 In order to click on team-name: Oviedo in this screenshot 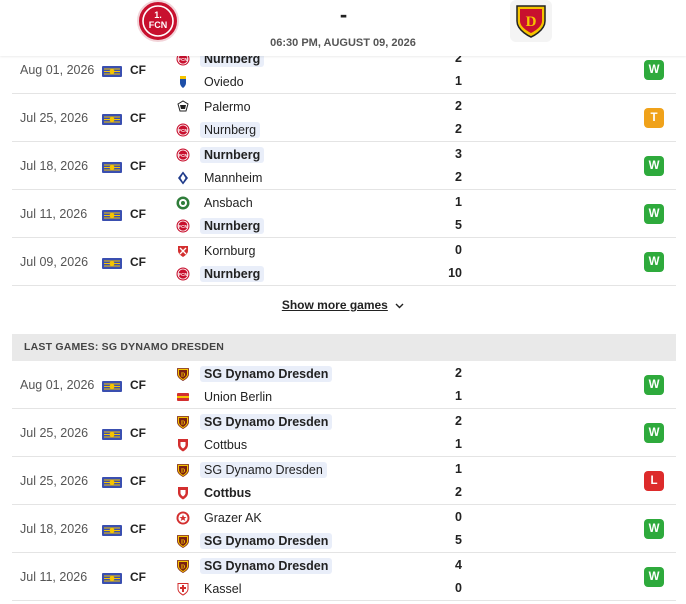, I will do `click(224, 82)`.